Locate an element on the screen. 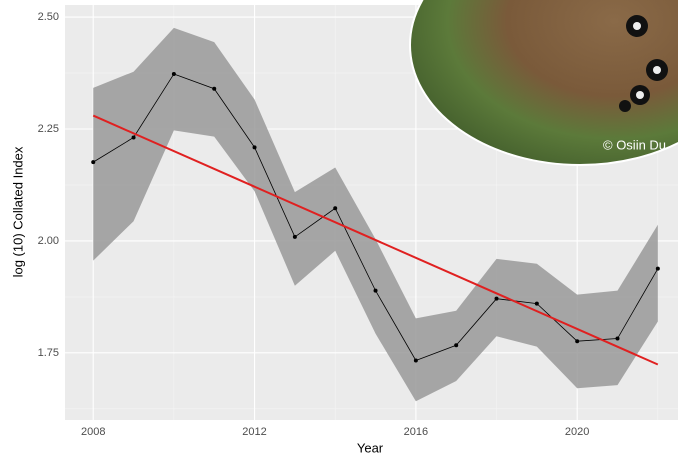 The height and width of the screenshot is (457, 678). y-axis-title: log (10) Collated Index is located at coordinates (17, 211).